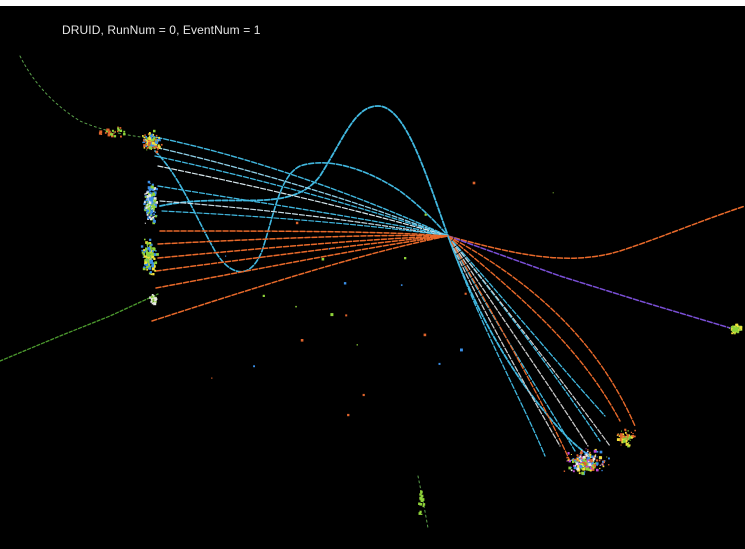 The width and height of the screenshot is (745, 549). What do you see at coordinates (85, 97) in the screenshot?
I see `track-faint-upper-left` at bounding box center [85, 97].